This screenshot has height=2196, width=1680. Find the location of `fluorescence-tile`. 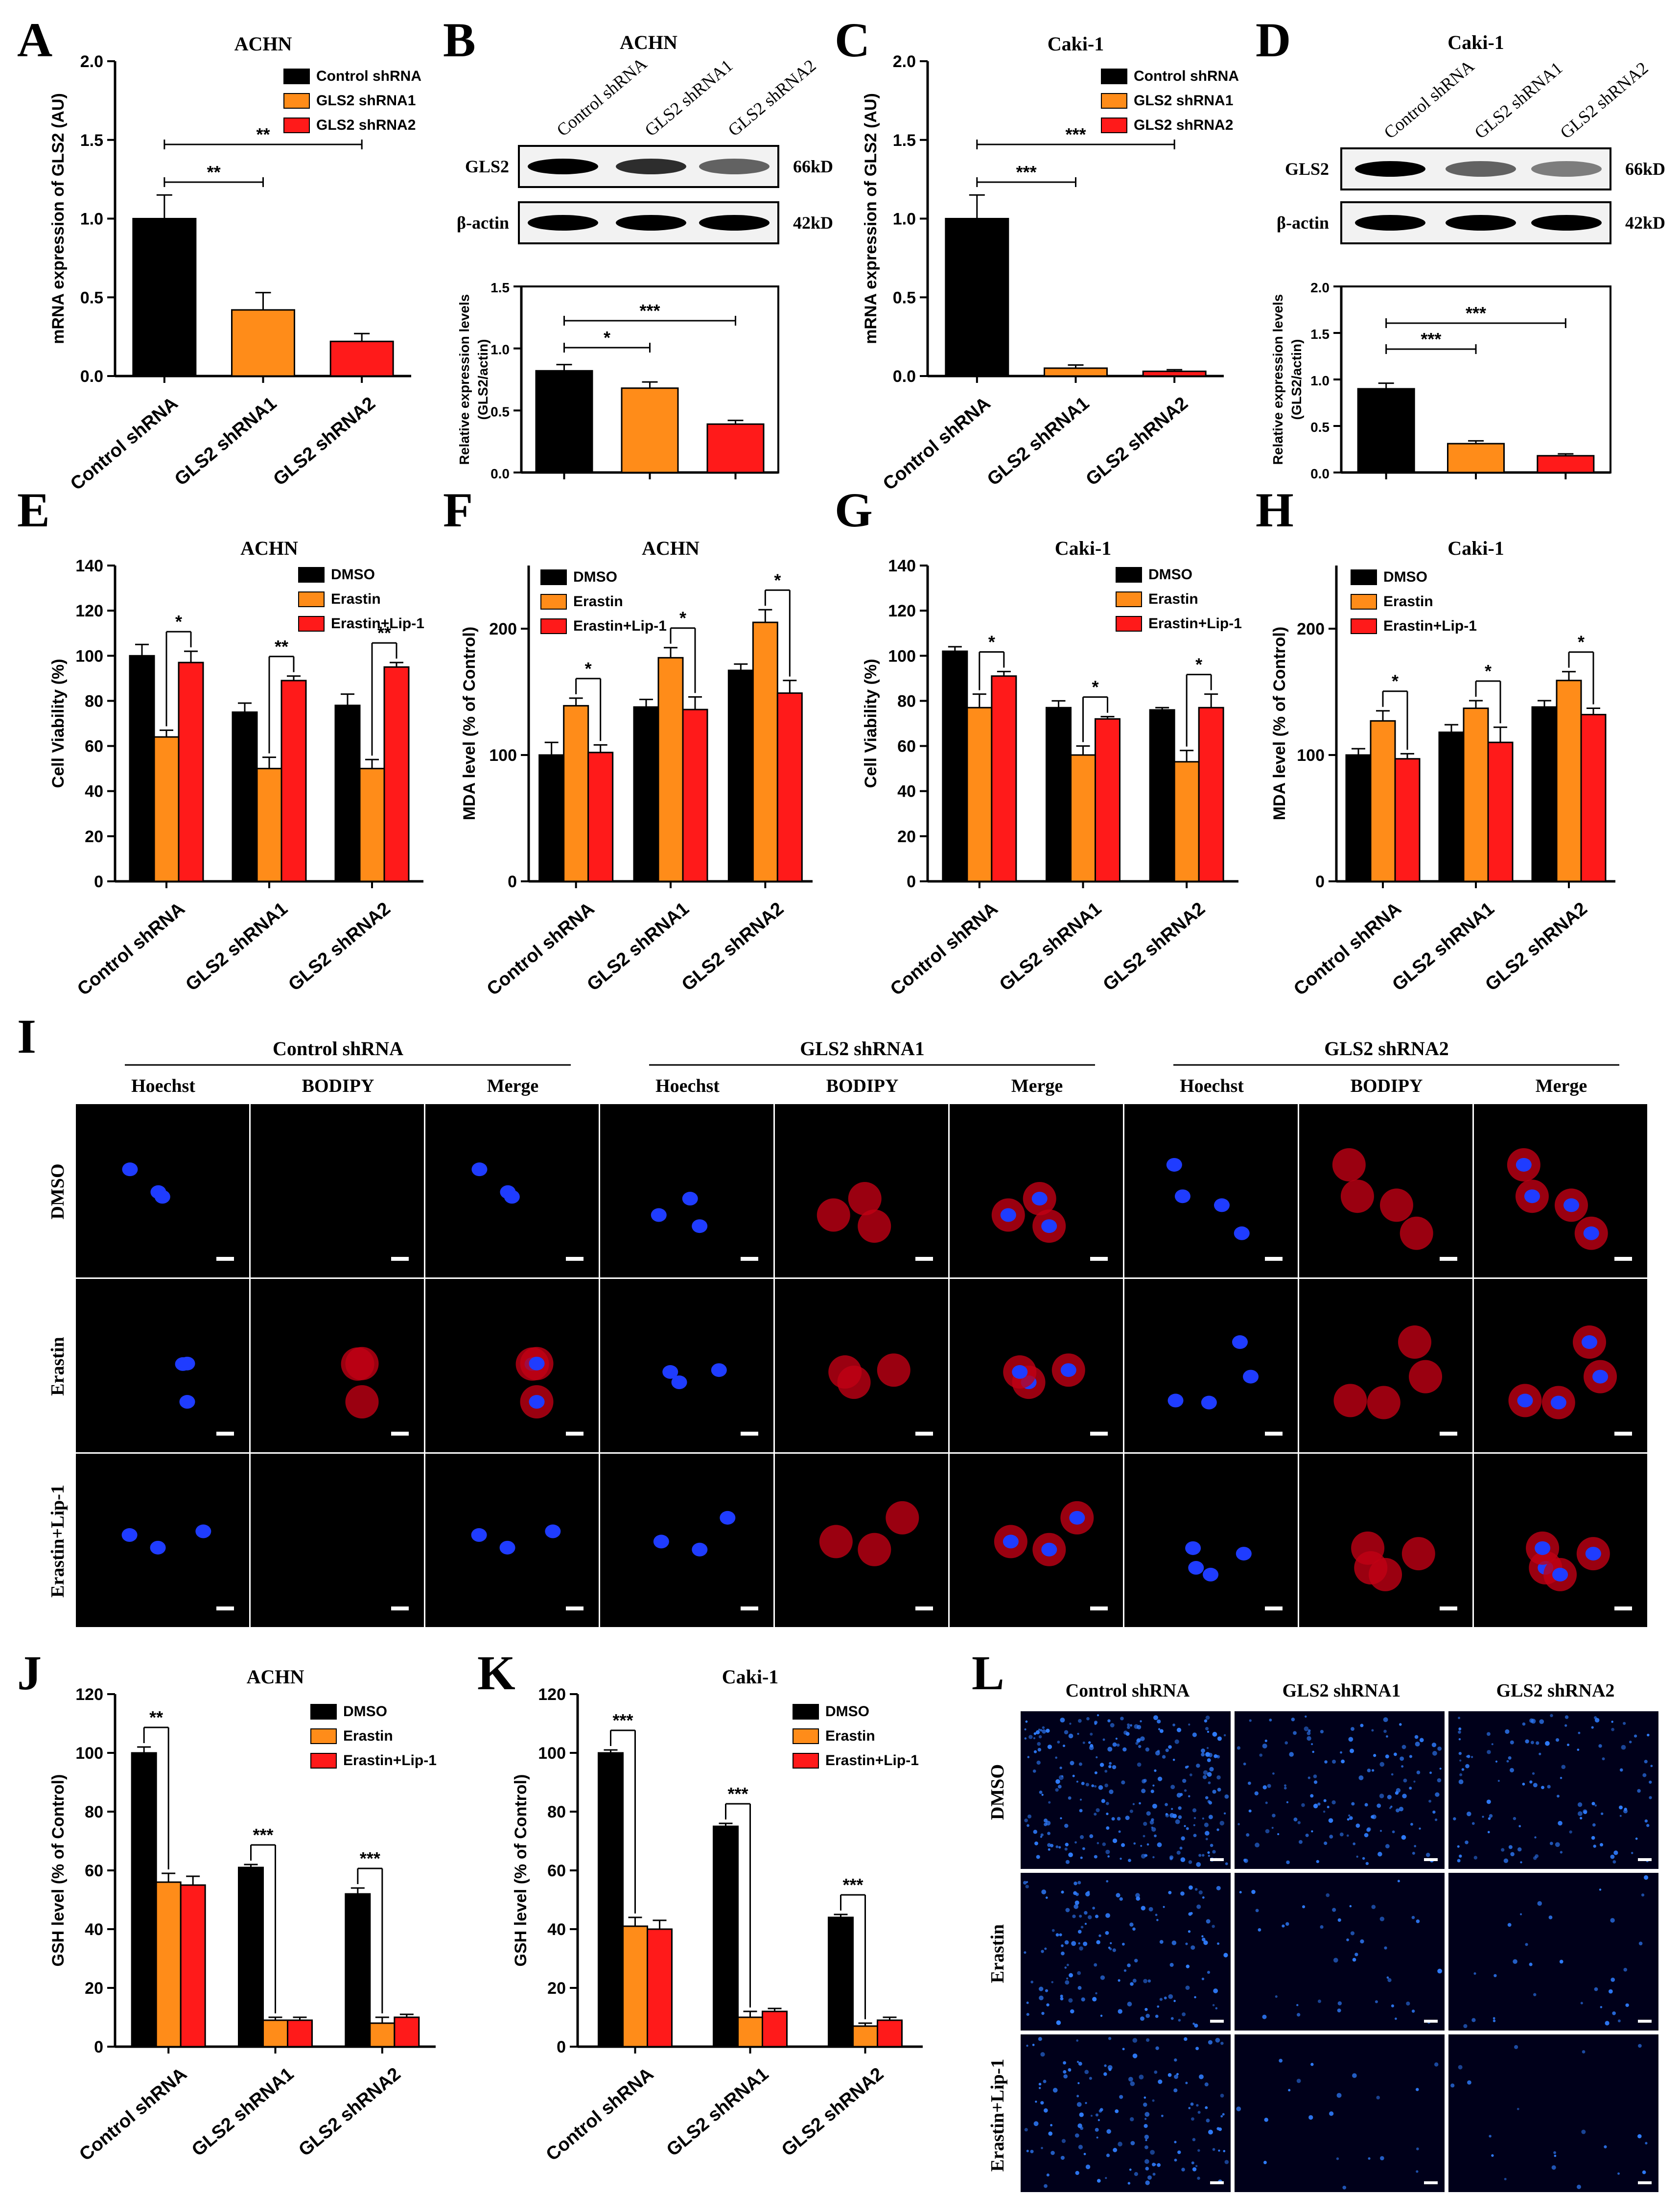

fluorescence-tile is located at coordinates (1340, 1790).